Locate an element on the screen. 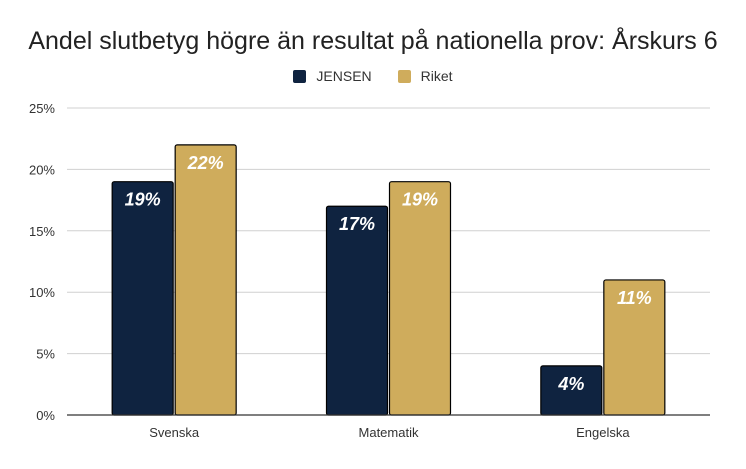  data-label: 22% is located at coordinates (205, 163).